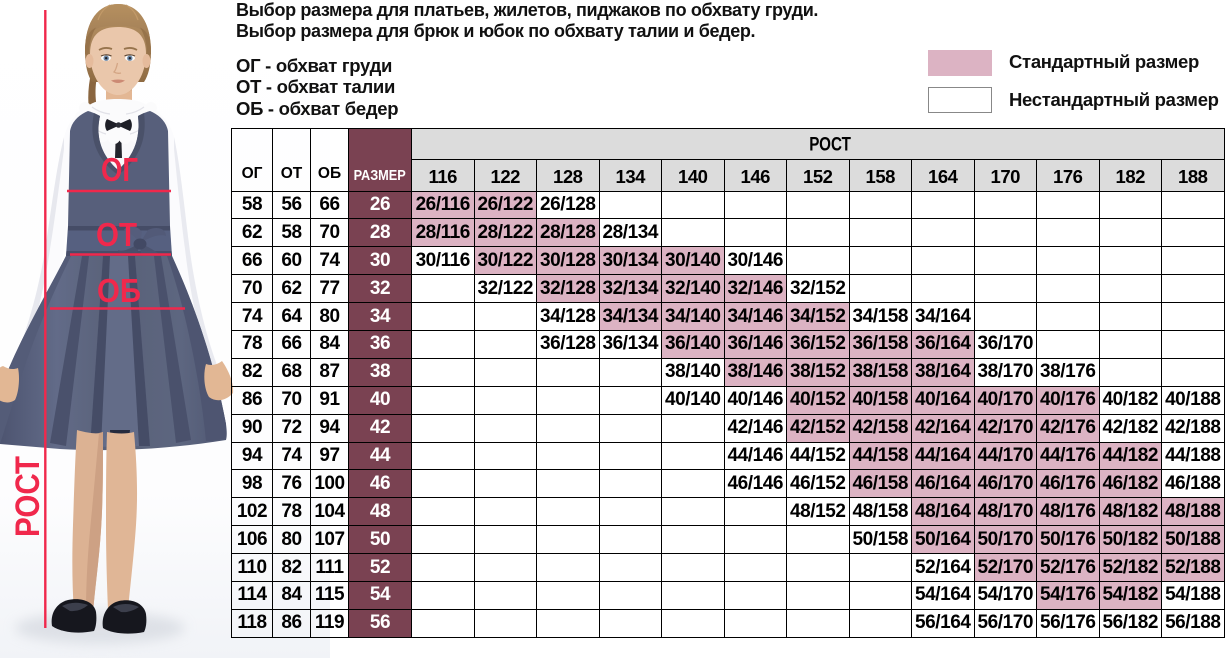 The width and height of the screenshot is (1232, 658). What do you see at coordinates (119, 169) in the screenshot?
I see `svg-text: ОГ` at bounding box center [119, 169].